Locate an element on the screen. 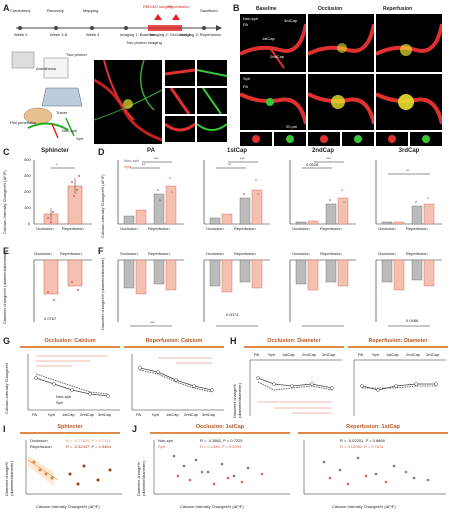  scale-bar: 20 μm is located at coordinates (292, 126).